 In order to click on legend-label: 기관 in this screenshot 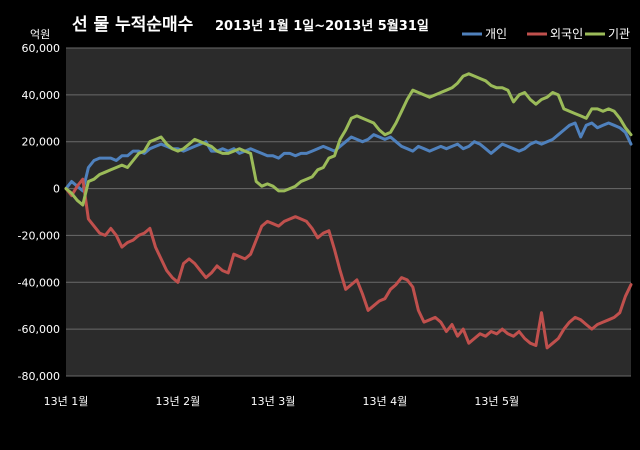, I will do `click(619, 34)`.